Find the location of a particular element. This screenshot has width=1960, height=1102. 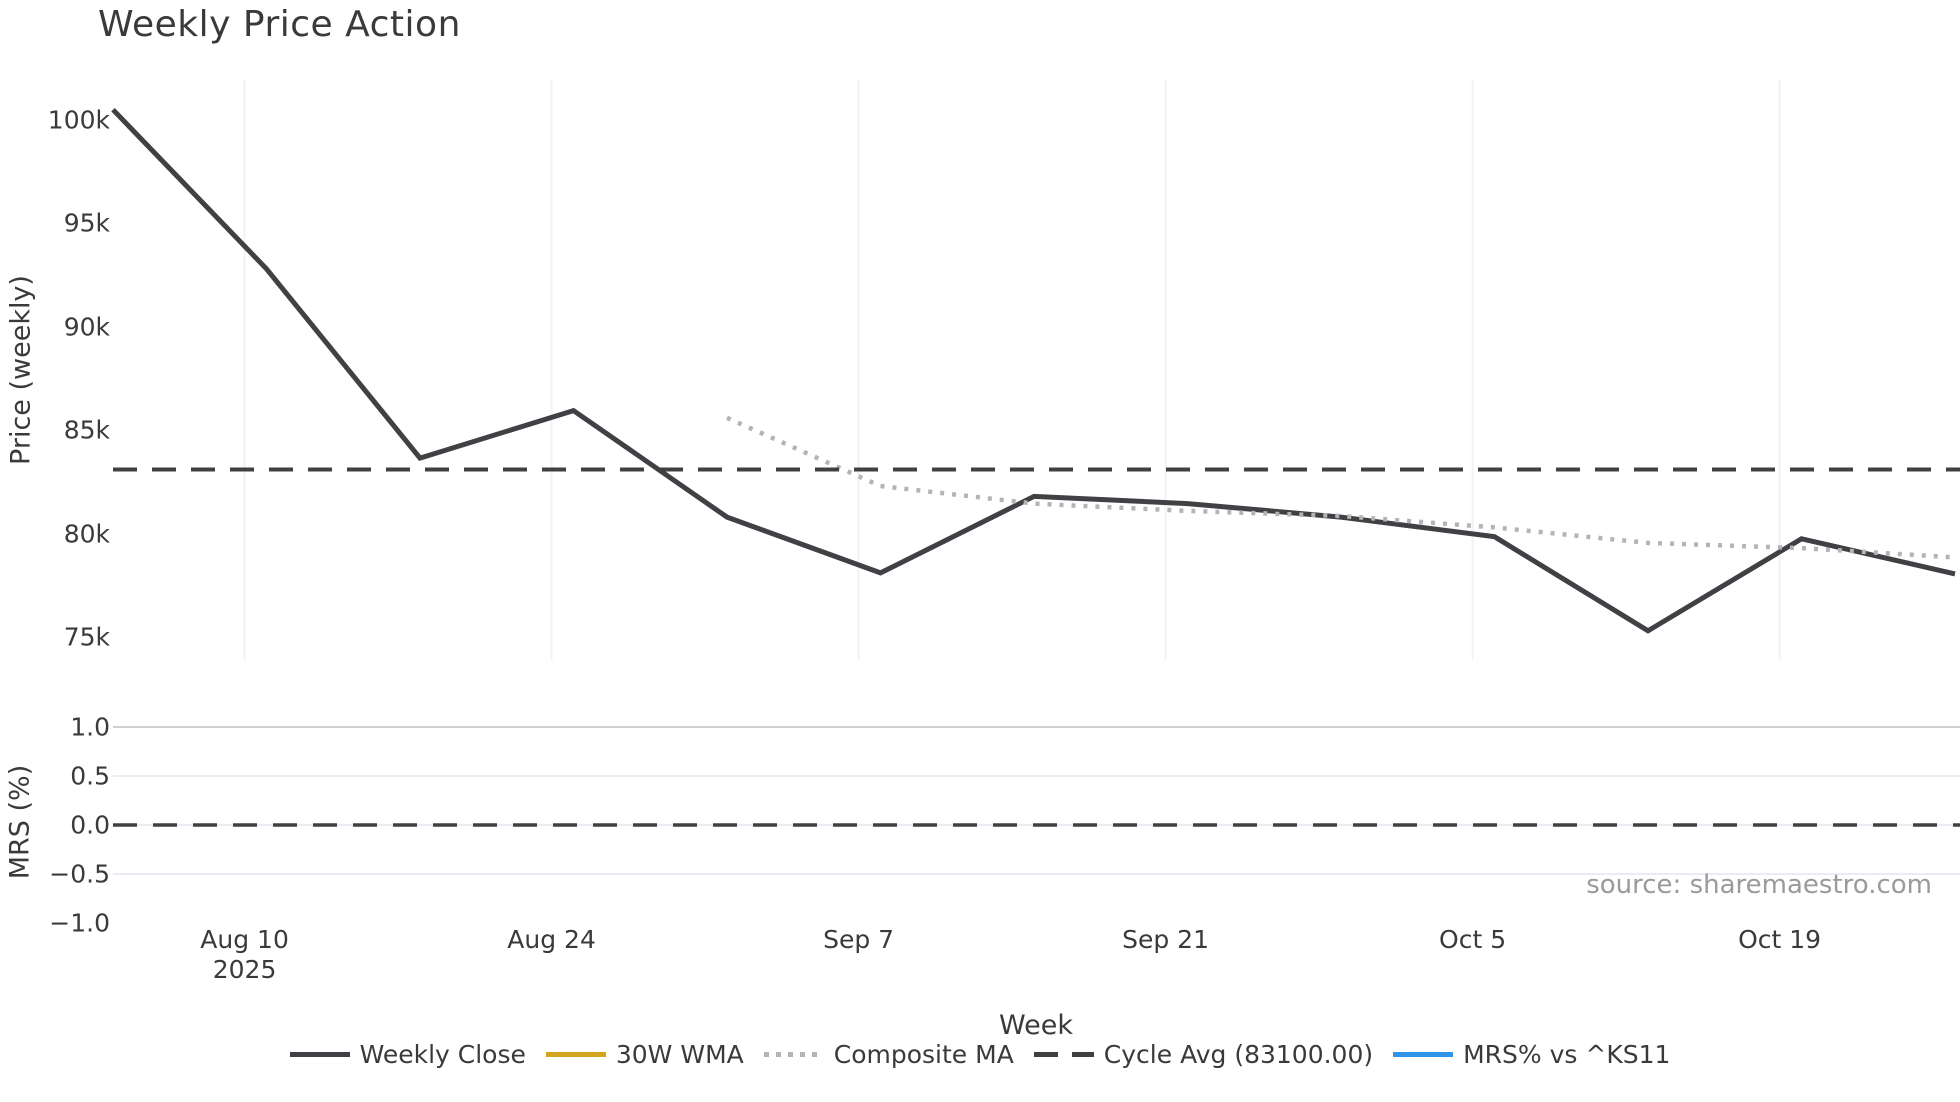

legend-label: Composite MA is located at coordinates (923, 1054).